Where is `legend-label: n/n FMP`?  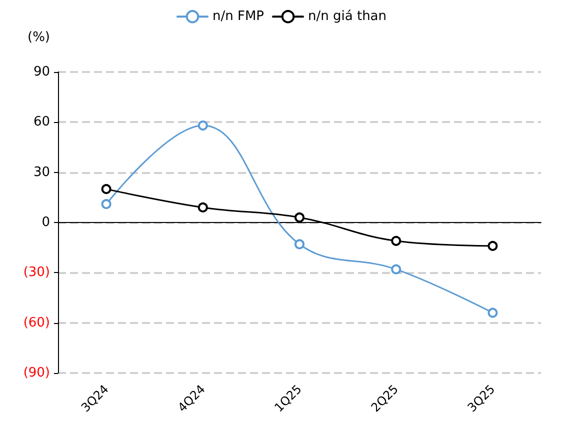 legend-label: n/n FMP is located at coordinates (238, 16).